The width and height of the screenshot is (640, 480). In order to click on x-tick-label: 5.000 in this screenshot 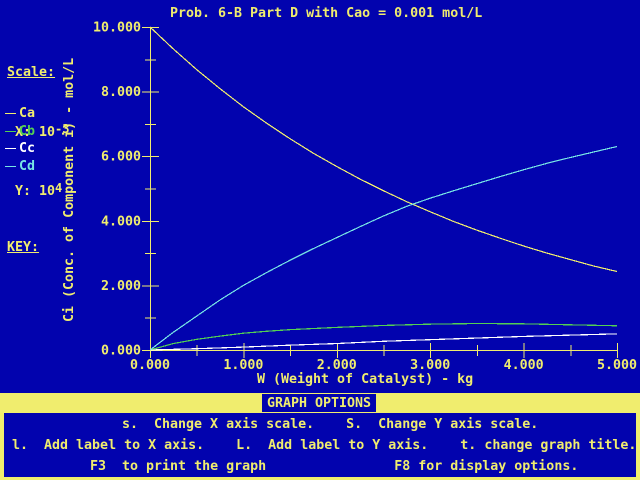, I will do `click(617, 365)`.